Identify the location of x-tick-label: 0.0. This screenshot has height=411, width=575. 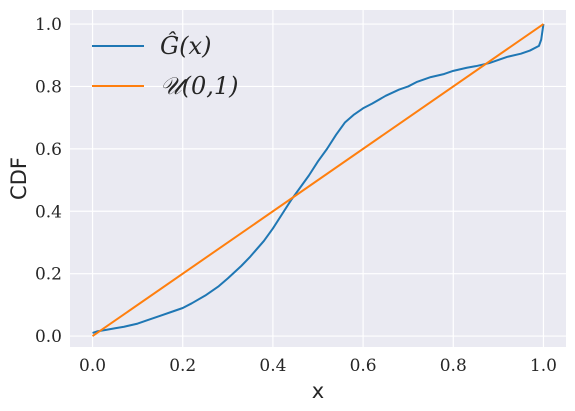
(92, 366).